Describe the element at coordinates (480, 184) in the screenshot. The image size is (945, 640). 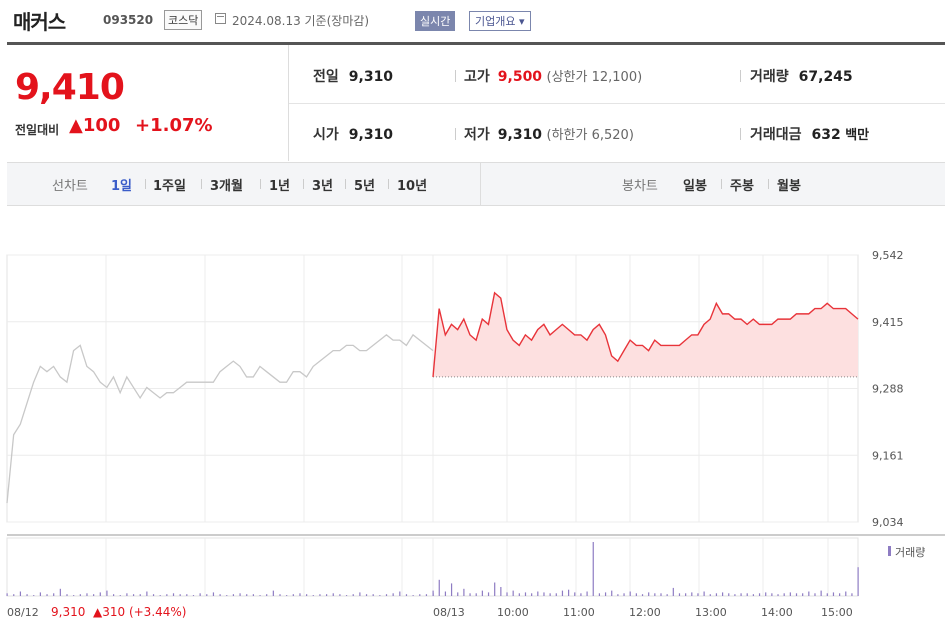
I see `tabs-divider` at that location.